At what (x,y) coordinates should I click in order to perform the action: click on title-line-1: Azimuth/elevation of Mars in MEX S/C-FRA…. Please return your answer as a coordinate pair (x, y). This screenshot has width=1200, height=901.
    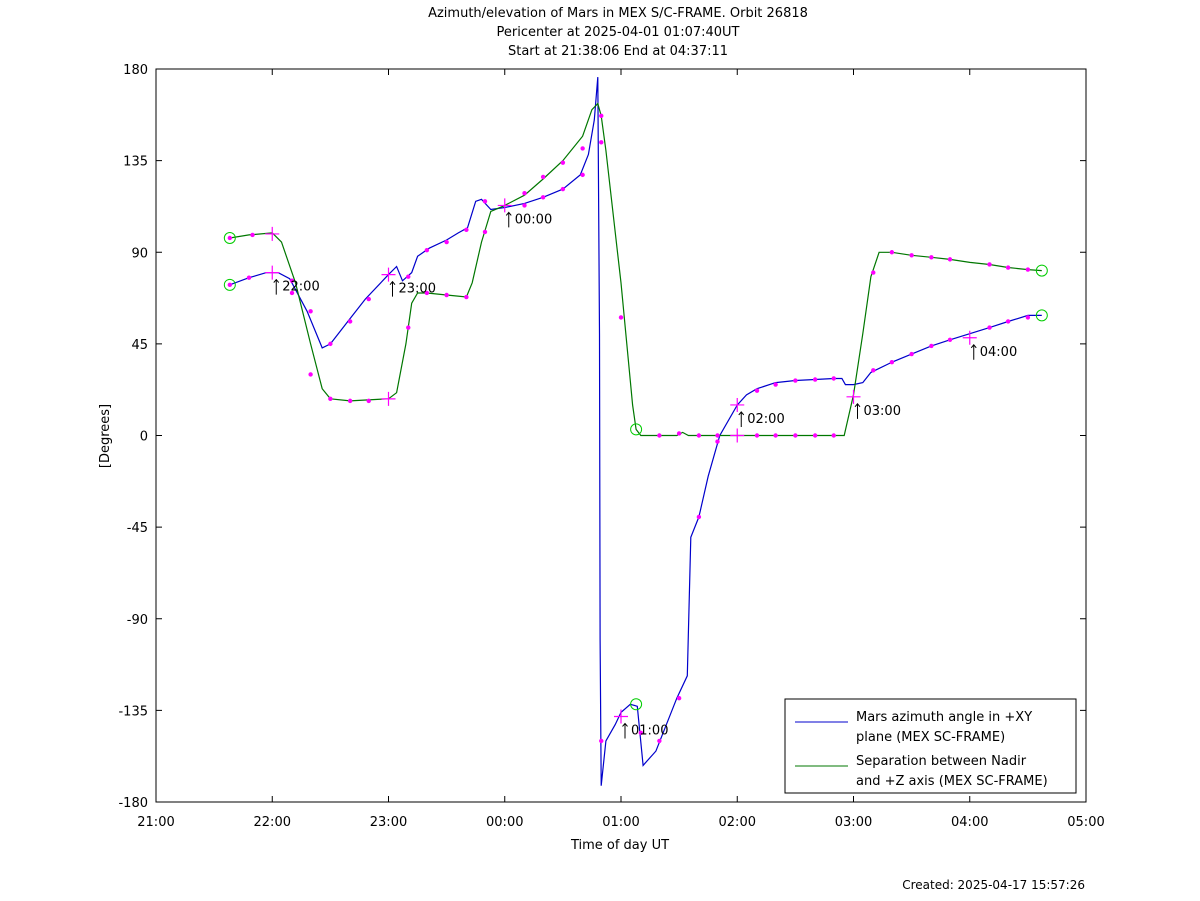
    Looking at the image, I should click on (618, 13).